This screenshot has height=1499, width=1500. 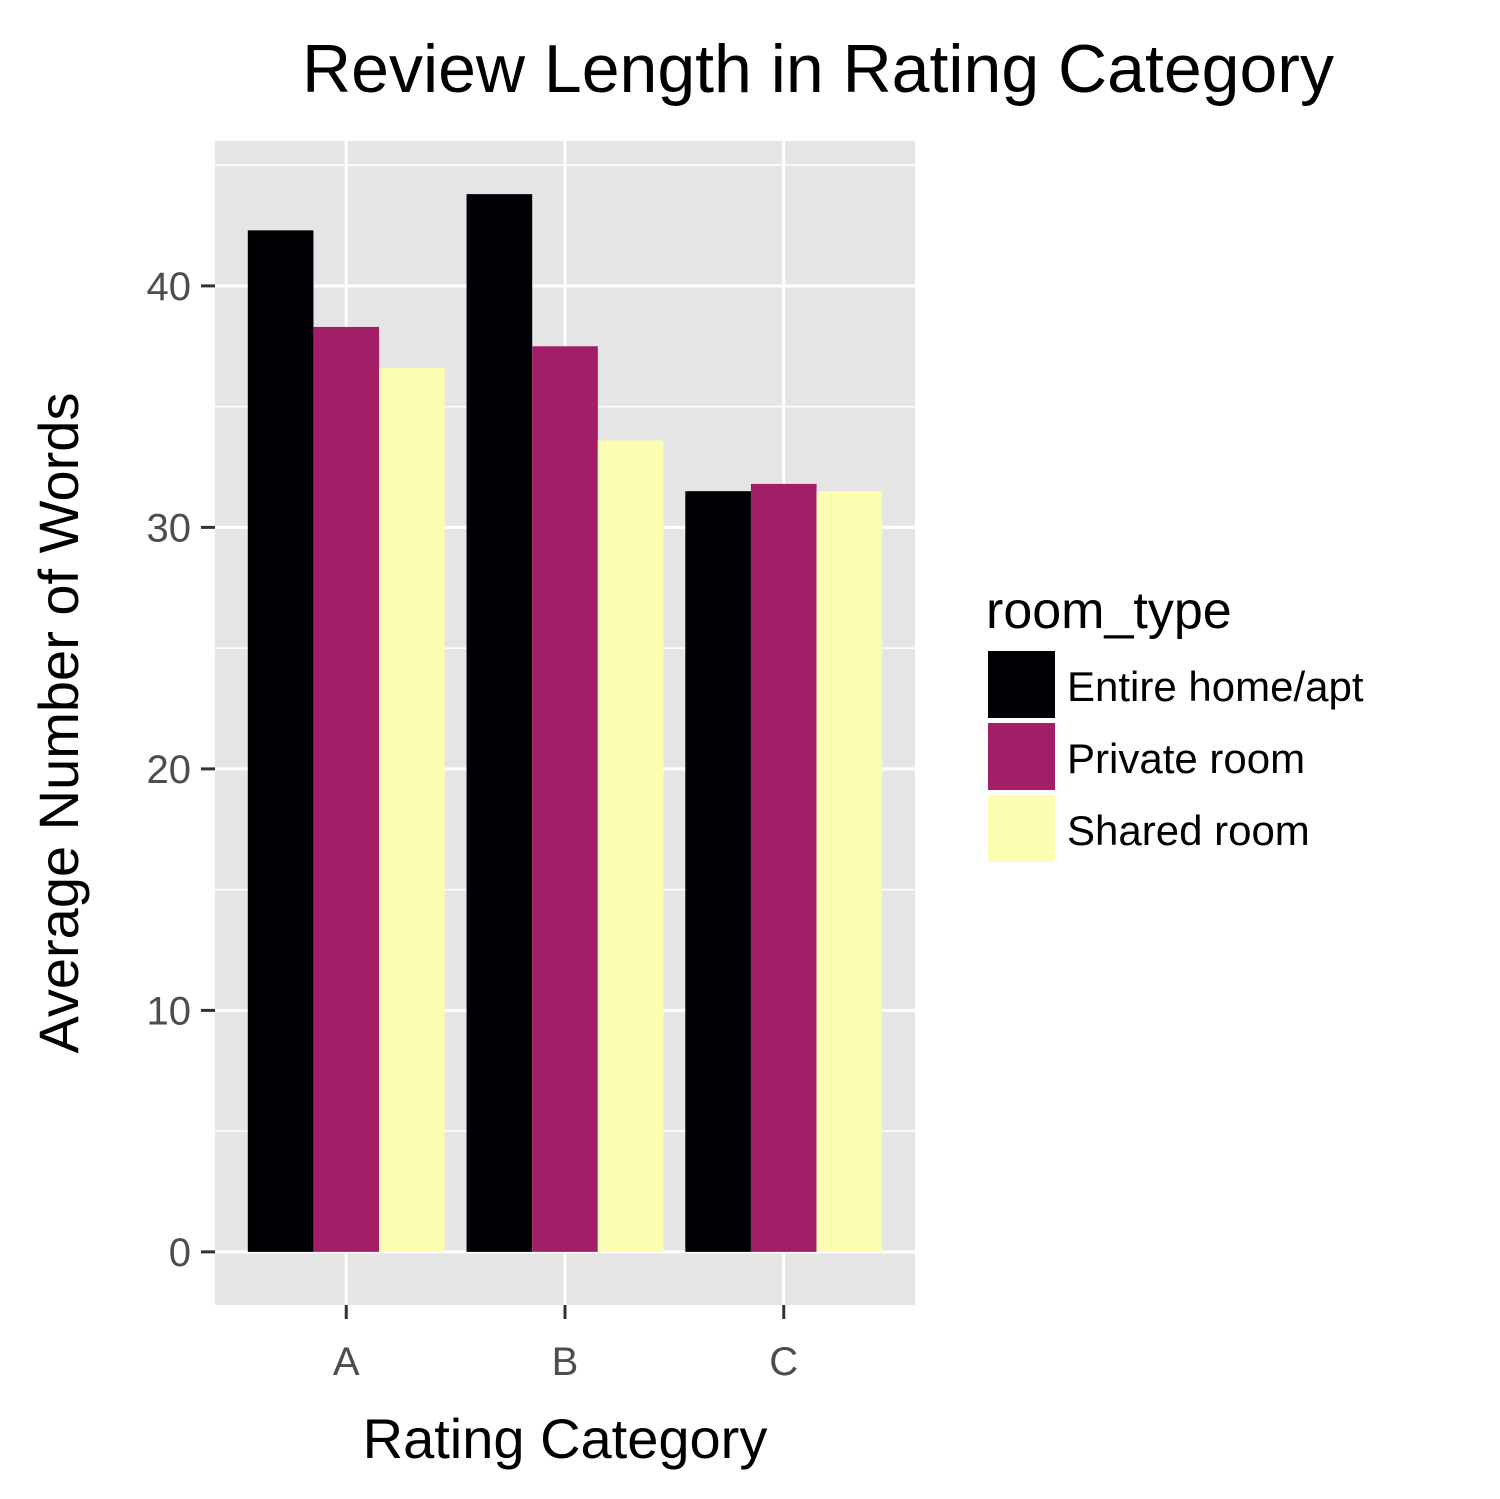 What do you see at coordinates (1186, 758) in the screenshot?
I see `legend-label-private-room: Private room` at bounding box center [1186, 758].